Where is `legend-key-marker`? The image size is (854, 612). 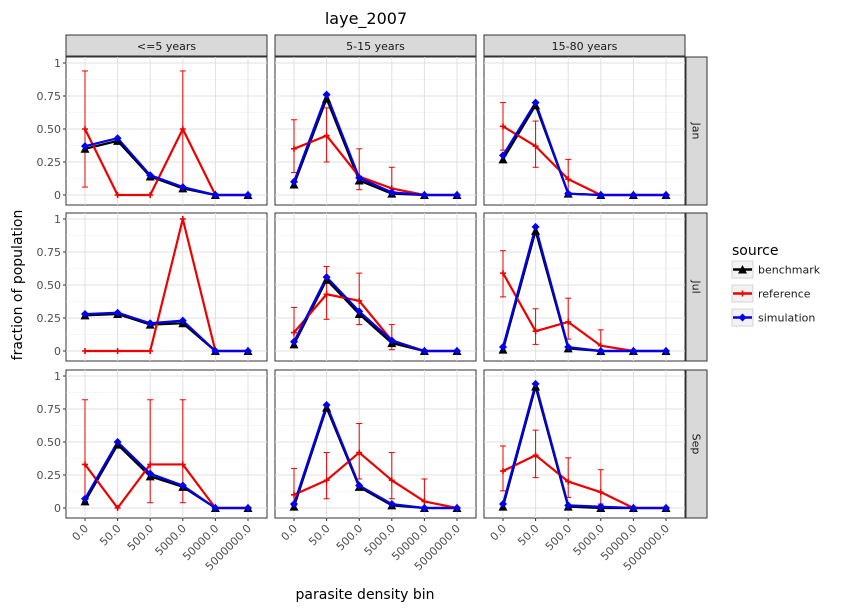
legend-key-marker is located at coordinates (742, 317).